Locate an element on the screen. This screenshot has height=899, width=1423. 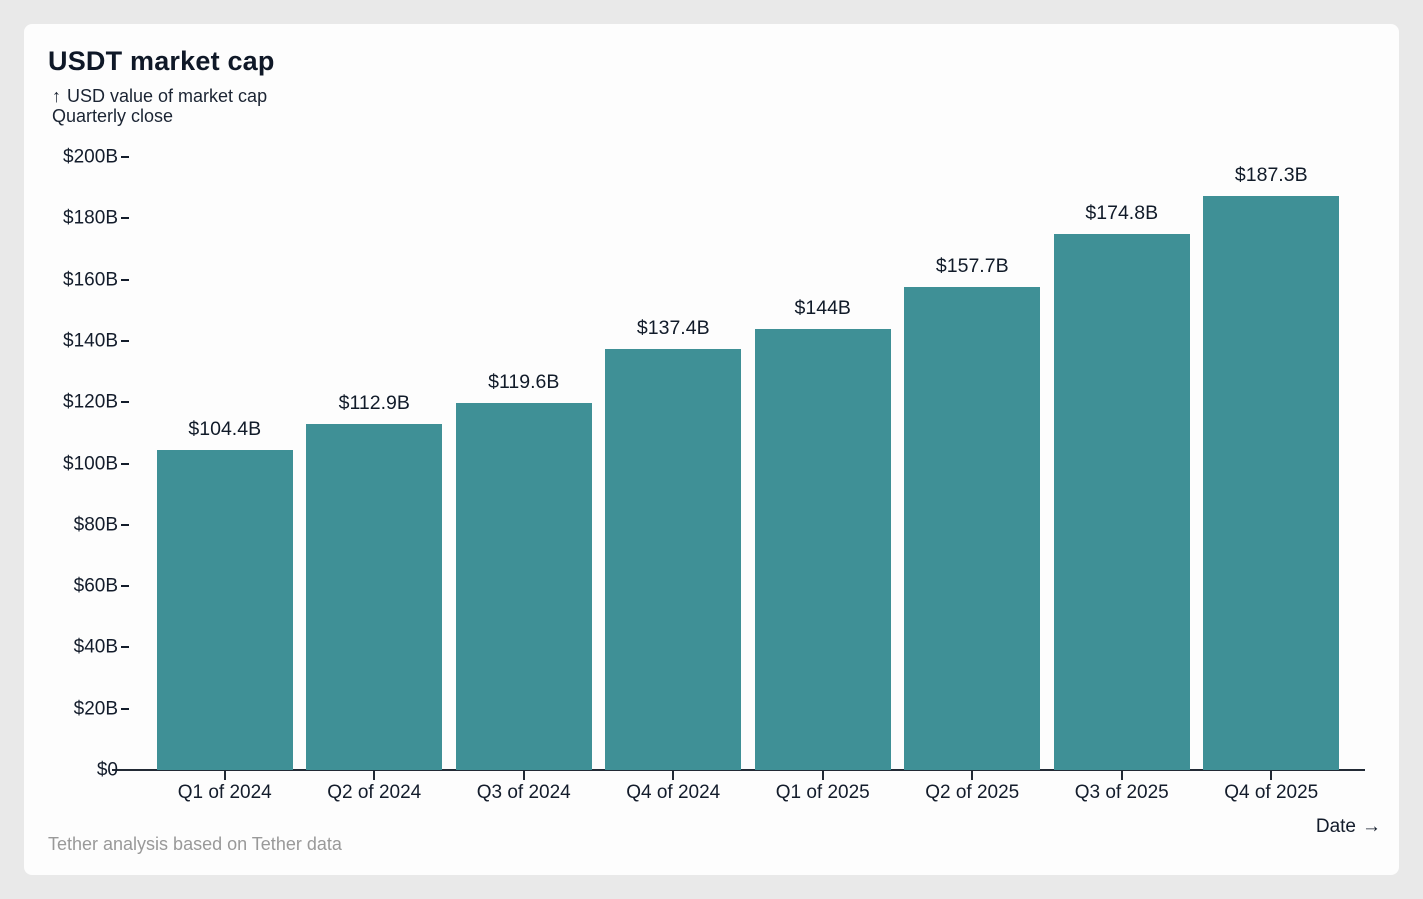
bar-group: $104.4B Q1 of 2024 is located at coordinates (225, 480).